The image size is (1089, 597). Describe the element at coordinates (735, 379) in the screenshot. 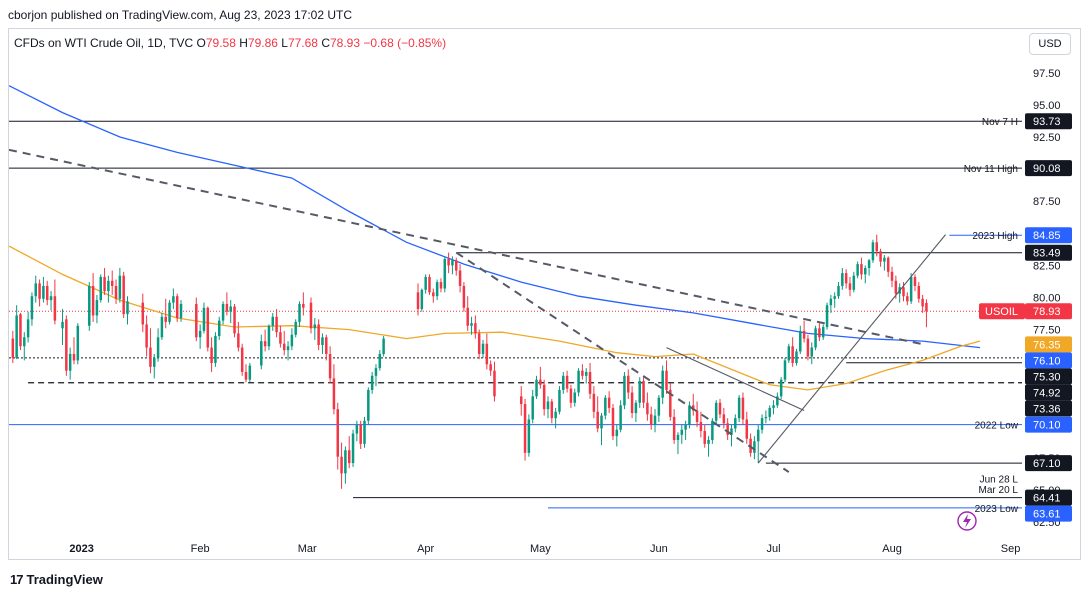

I see `trendline-june-descending` at that location.